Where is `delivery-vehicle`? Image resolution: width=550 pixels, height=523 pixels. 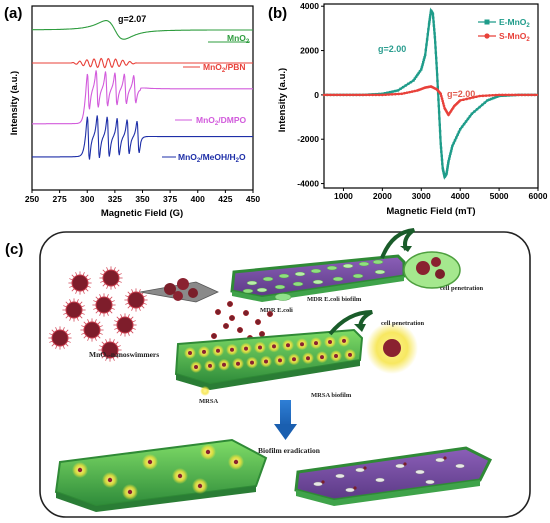 delivery-vehicle is located at coordinates (179, 290).